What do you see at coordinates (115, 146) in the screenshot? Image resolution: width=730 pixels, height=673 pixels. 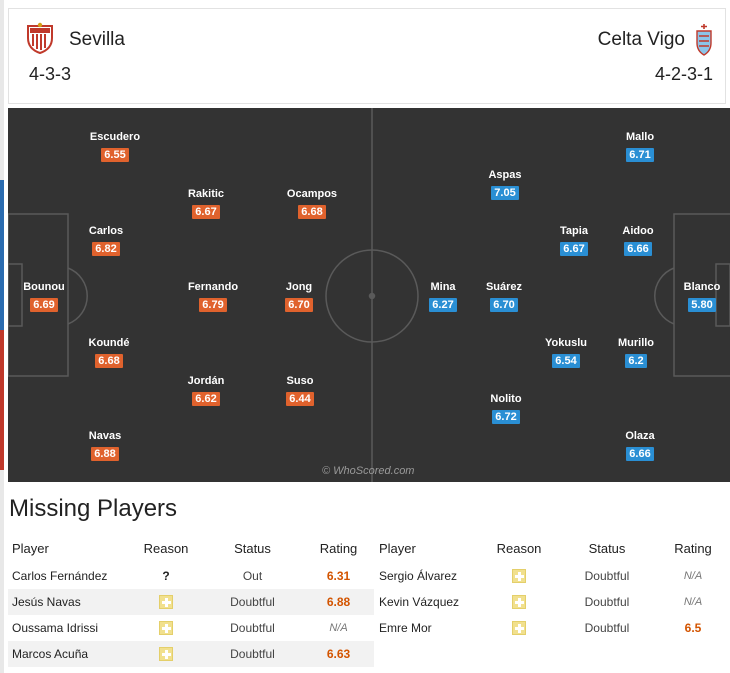 I see `home-player: Escudero 6.55` at bounding box center [115, 146].